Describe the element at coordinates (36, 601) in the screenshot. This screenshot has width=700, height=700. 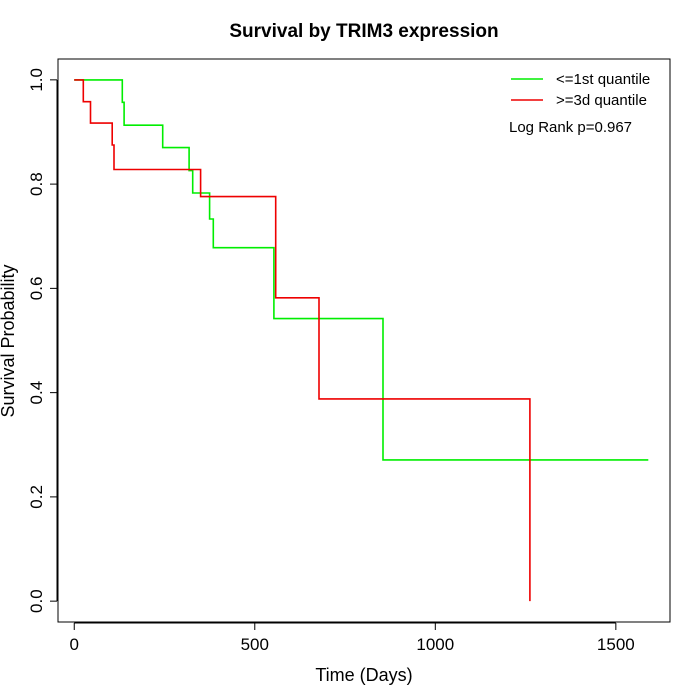
I see `y-tick-label: 0.0` at that location.